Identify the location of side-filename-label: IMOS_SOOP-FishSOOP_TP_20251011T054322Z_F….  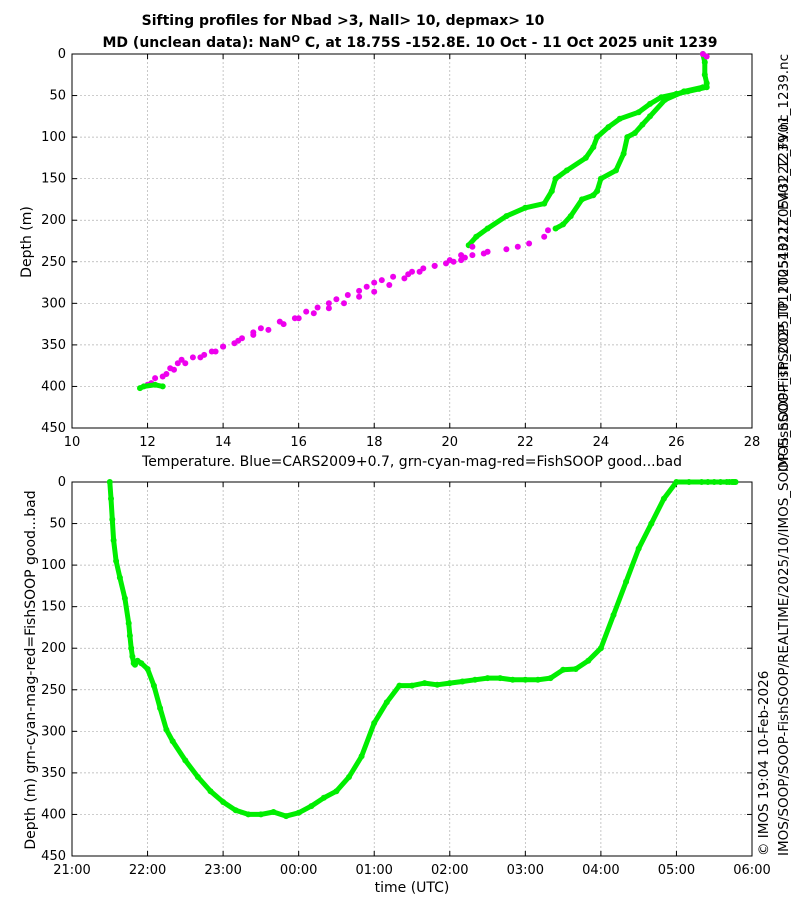
(784, 263).